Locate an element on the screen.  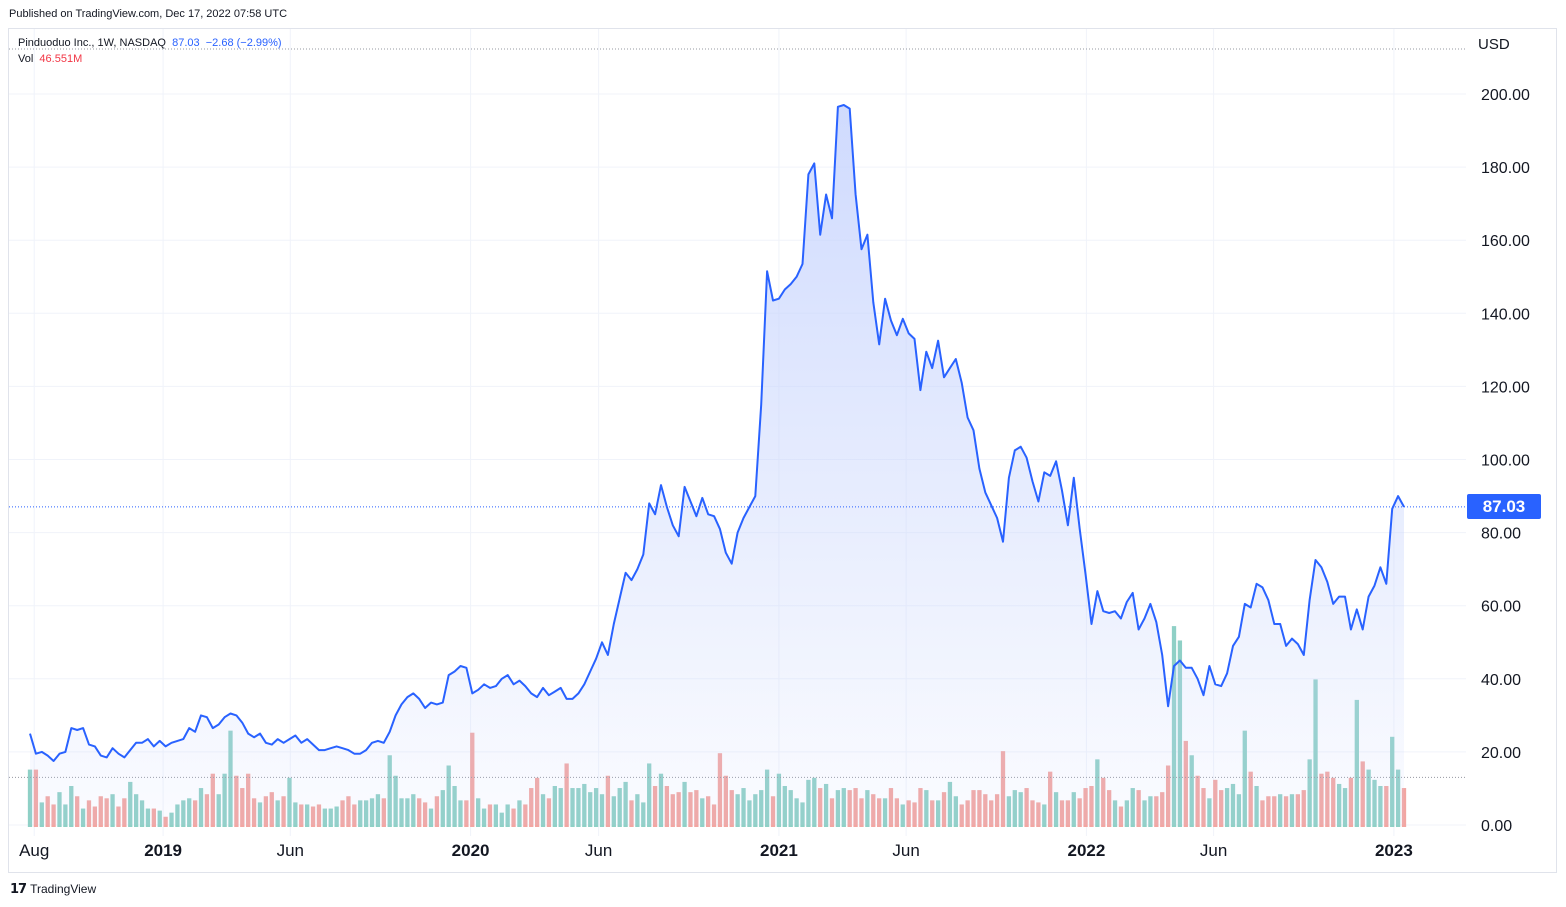
y-tick-label: 0.00 is located at coordinates (1496, 826).